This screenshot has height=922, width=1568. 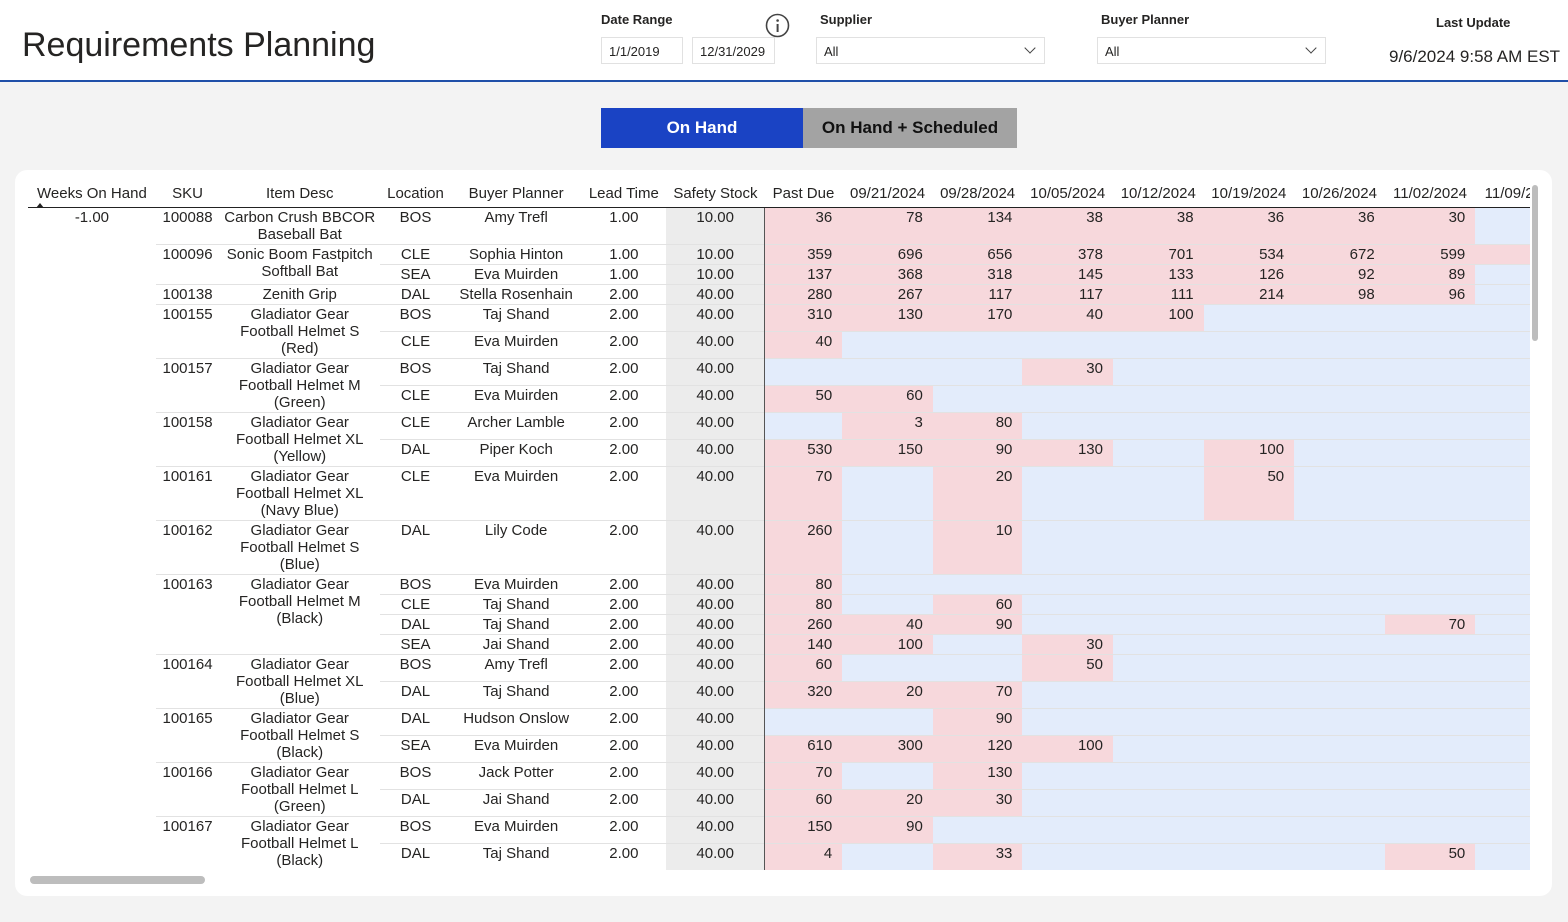 I want to click on buyer-planner-label: Buyer Planner, so click(x=1145, y=19).